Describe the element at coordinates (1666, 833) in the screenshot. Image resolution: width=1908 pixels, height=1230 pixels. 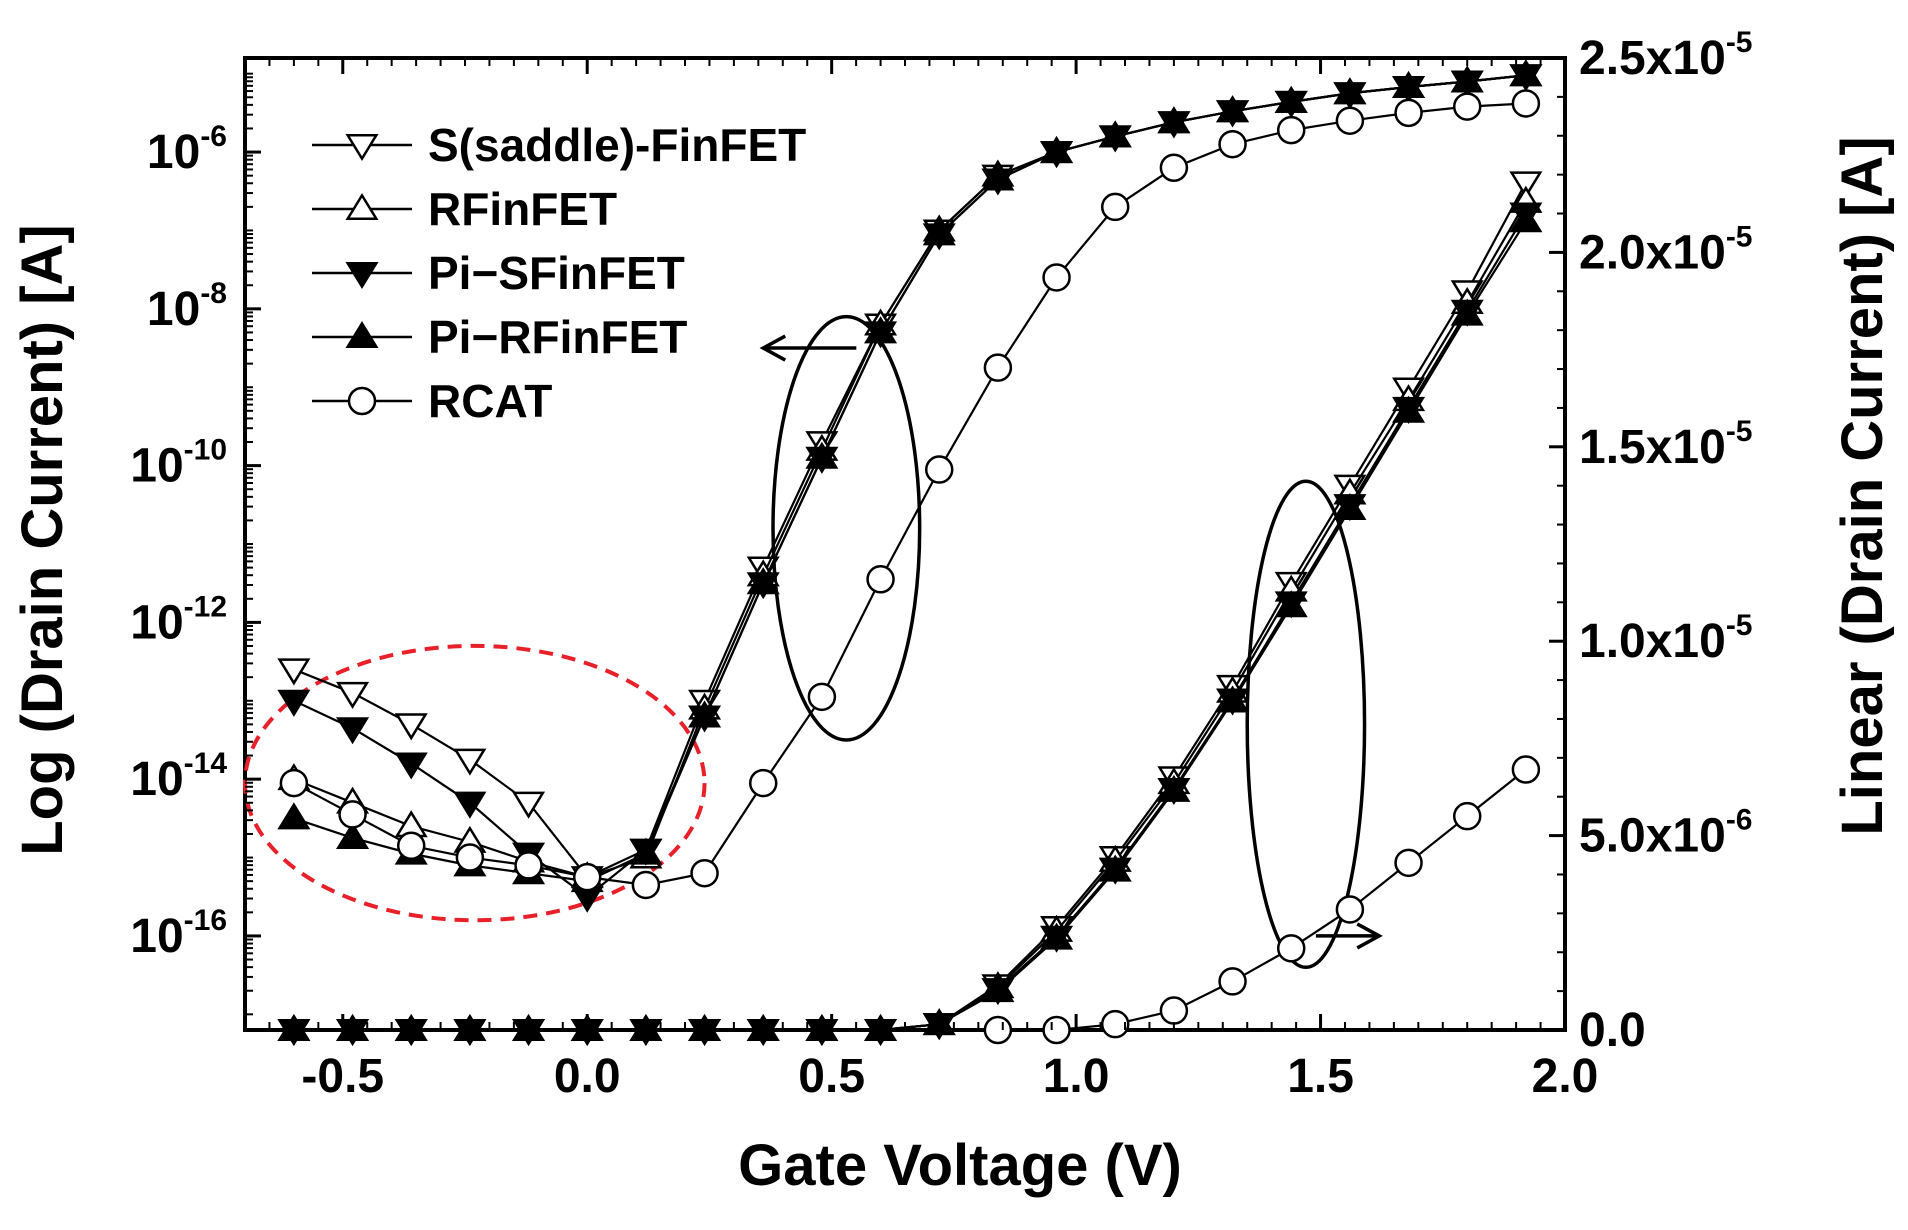
I see `y-right-tick-label: 5.0x10⁻⁶` at that location.